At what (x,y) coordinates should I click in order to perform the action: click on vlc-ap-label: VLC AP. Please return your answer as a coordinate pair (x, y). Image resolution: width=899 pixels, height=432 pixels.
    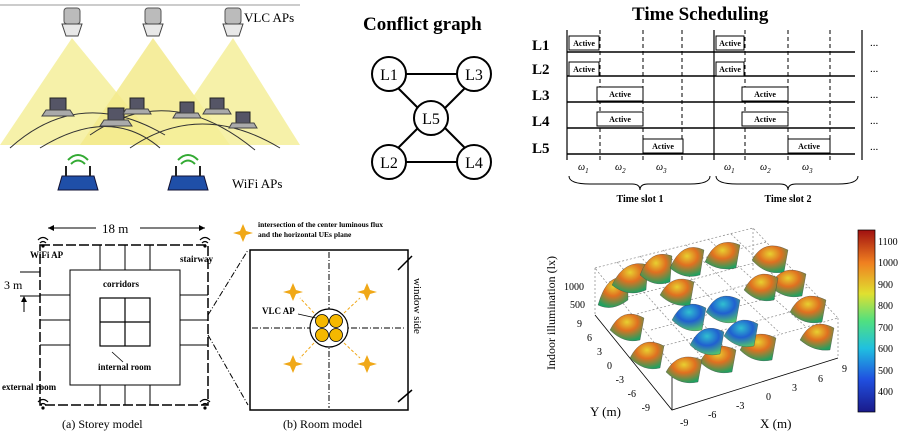
    Looking at the image, I should click on (278, 311).